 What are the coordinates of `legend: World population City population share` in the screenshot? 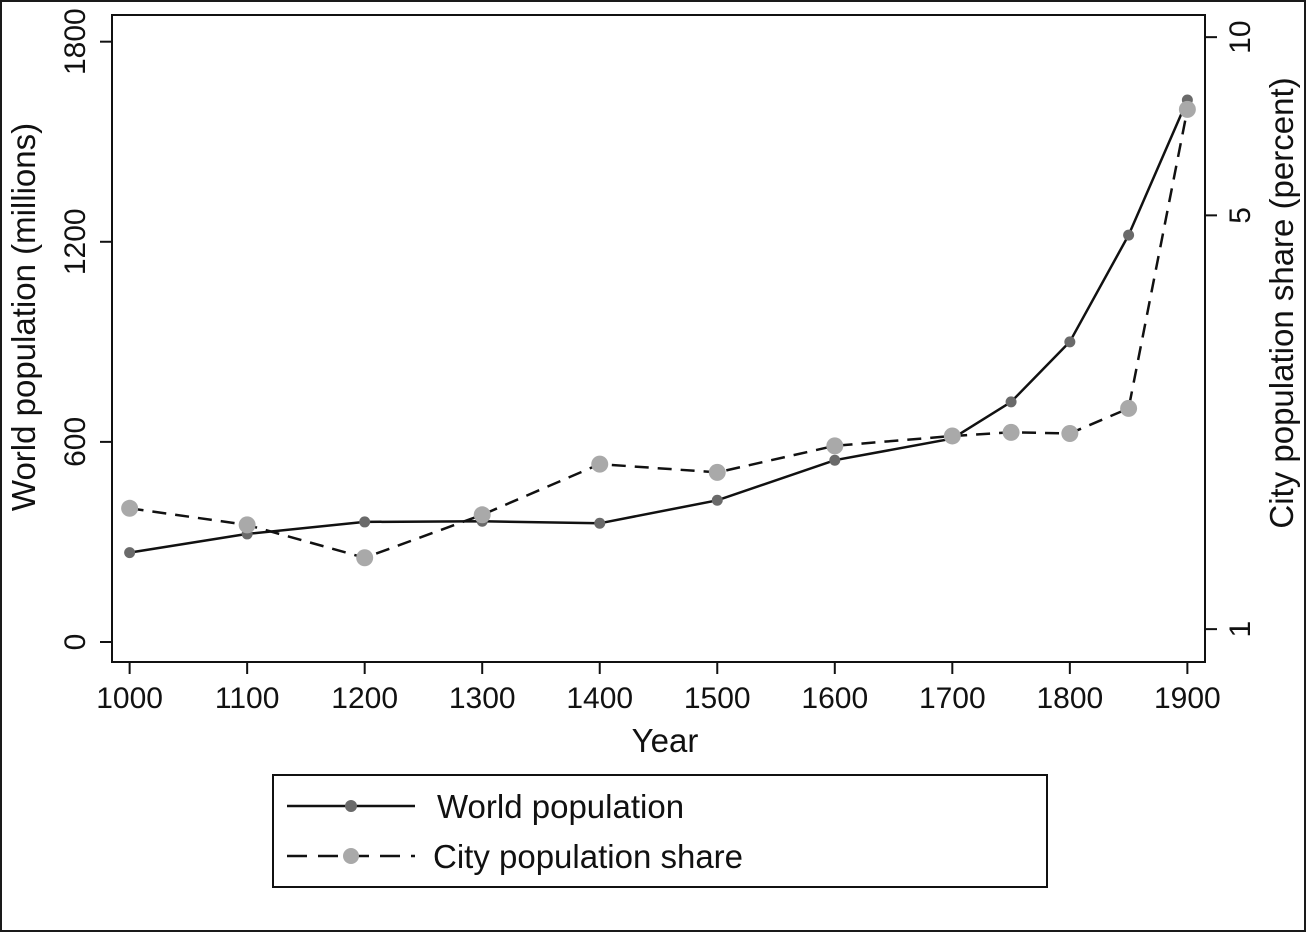 It's located at (660, 831).